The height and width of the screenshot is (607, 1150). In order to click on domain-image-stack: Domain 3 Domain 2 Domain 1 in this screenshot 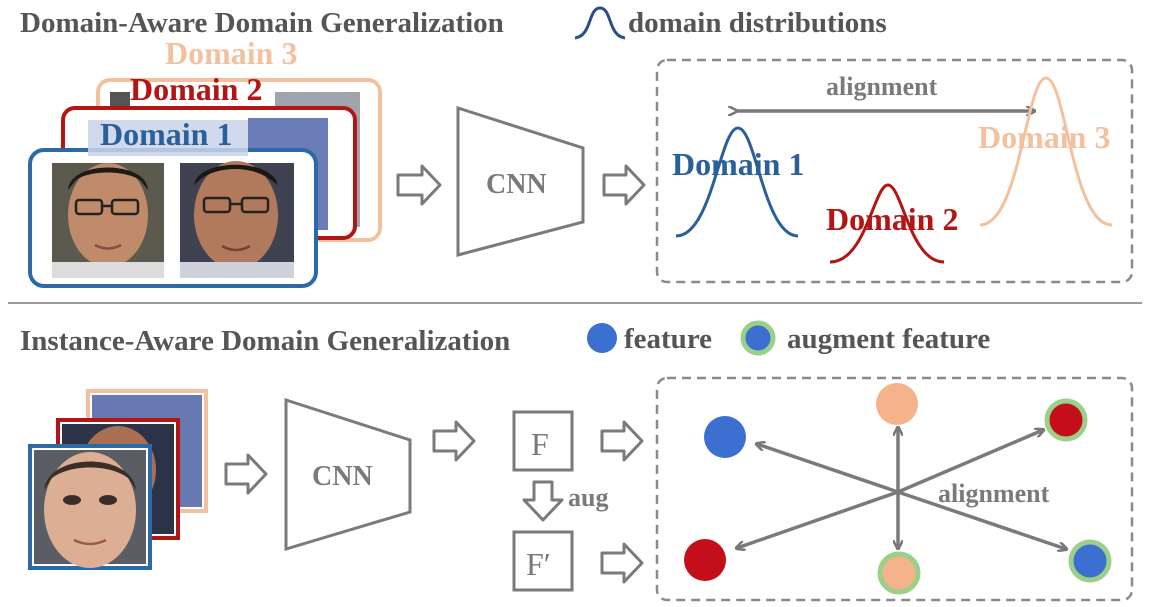, I will do `click(205, 161)`.